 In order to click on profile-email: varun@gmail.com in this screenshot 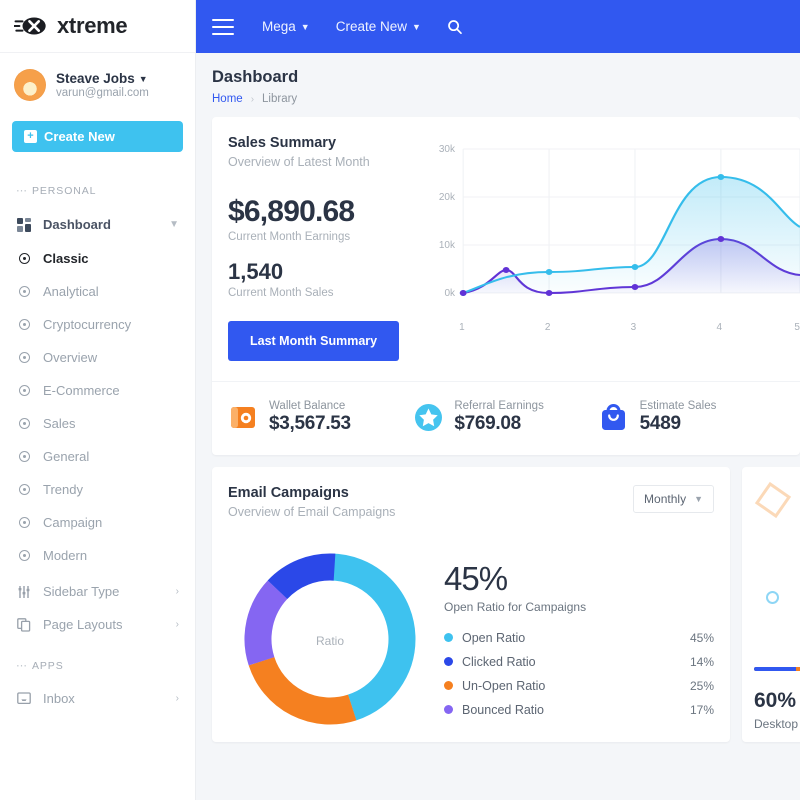, I will do `click(102, 93)`.